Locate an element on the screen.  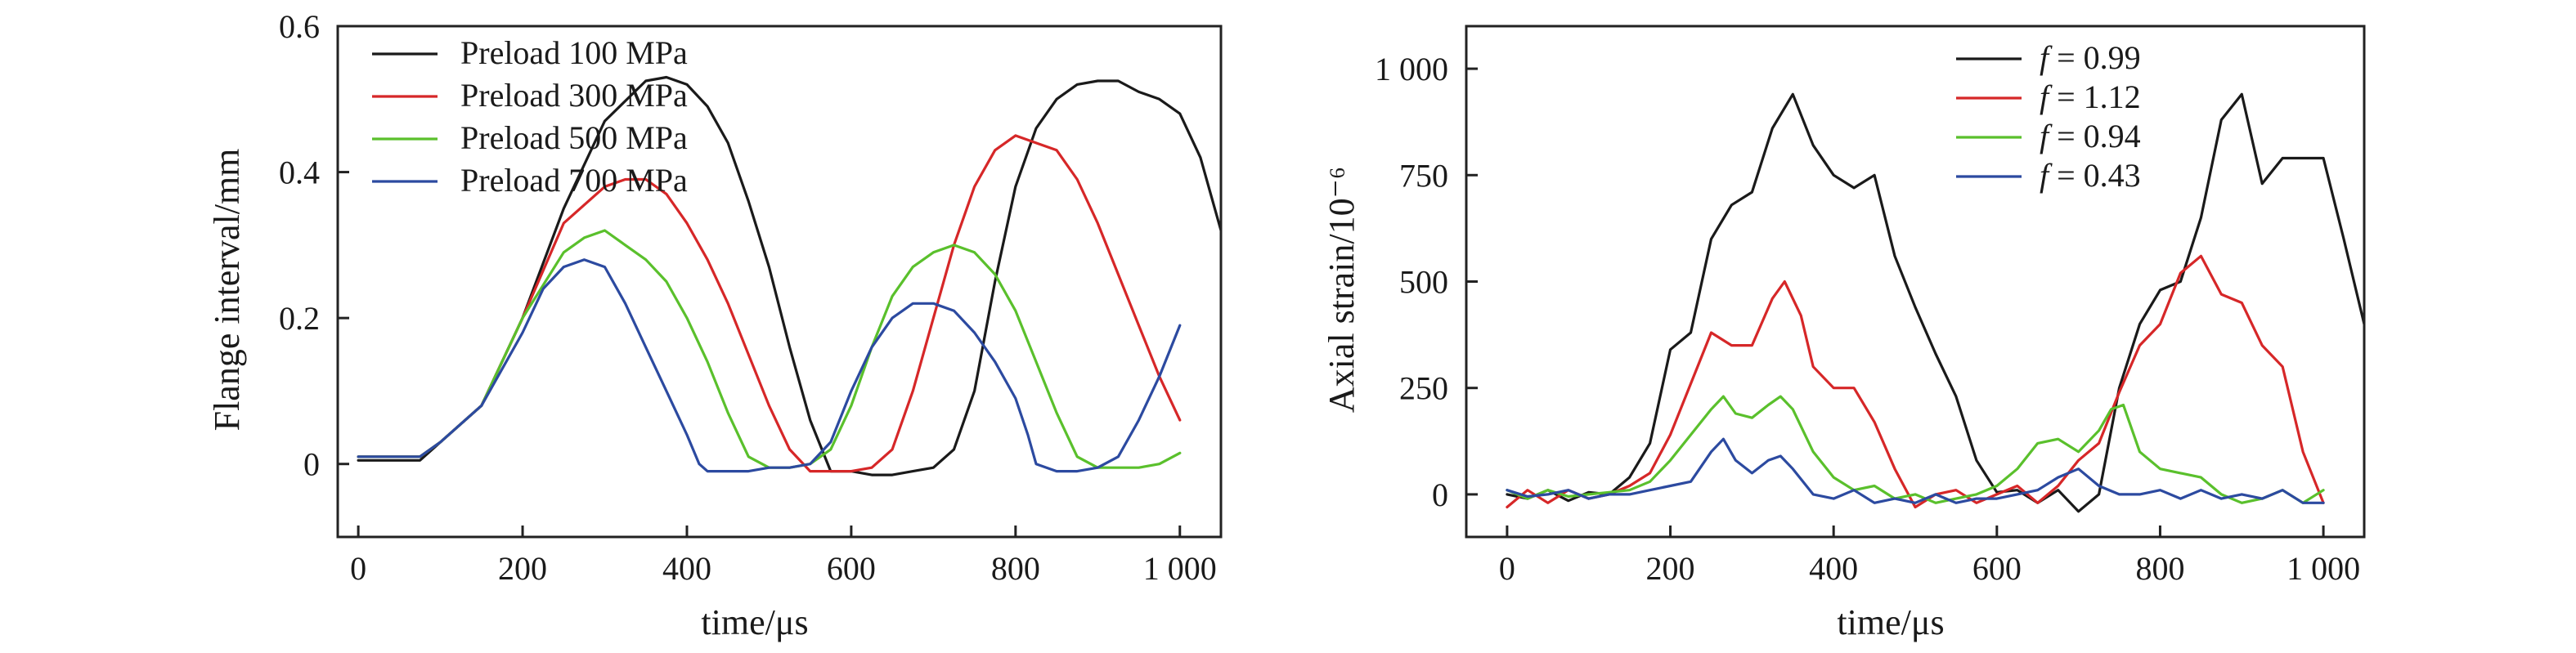
y-tick-label: 750 is located at coordinates (1424, 175).